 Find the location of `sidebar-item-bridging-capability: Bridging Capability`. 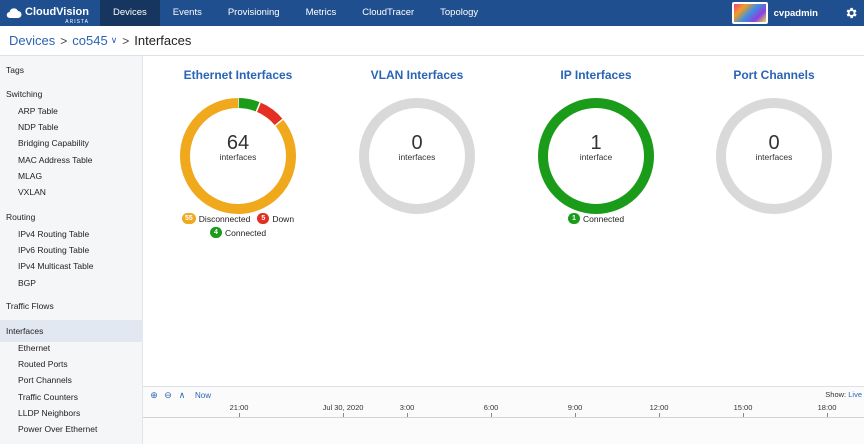

sidebar-item-bridging-capability: Bridging Capability is located at coordinates (53, 143).